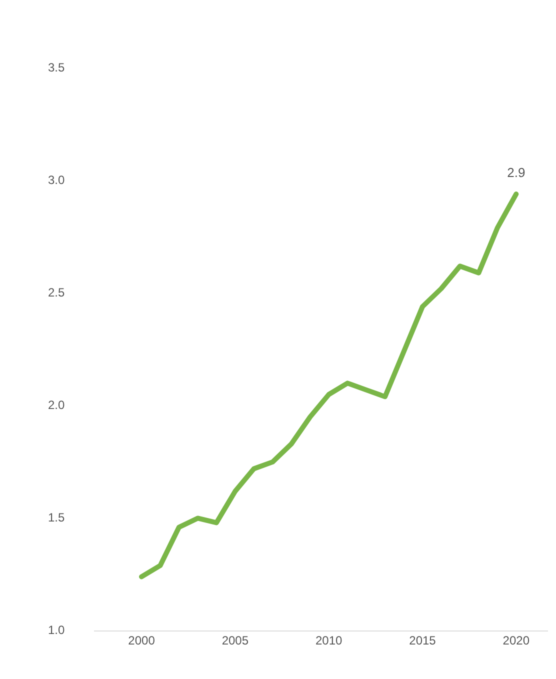 The height and width of the screenshot is (679, 556). Describe the element at coordinates (56, 67) in the screenshot. I see `y-tick-label: 3.5` at that location.